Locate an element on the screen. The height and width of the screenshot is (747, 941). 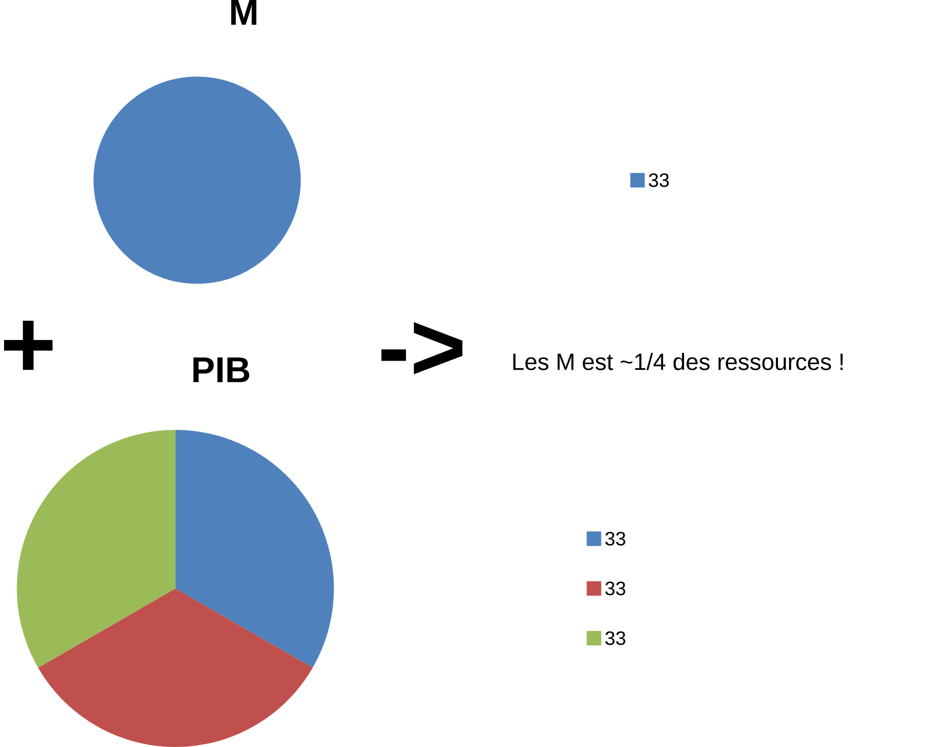
chart-title: M is located at coordinates (243, 12).